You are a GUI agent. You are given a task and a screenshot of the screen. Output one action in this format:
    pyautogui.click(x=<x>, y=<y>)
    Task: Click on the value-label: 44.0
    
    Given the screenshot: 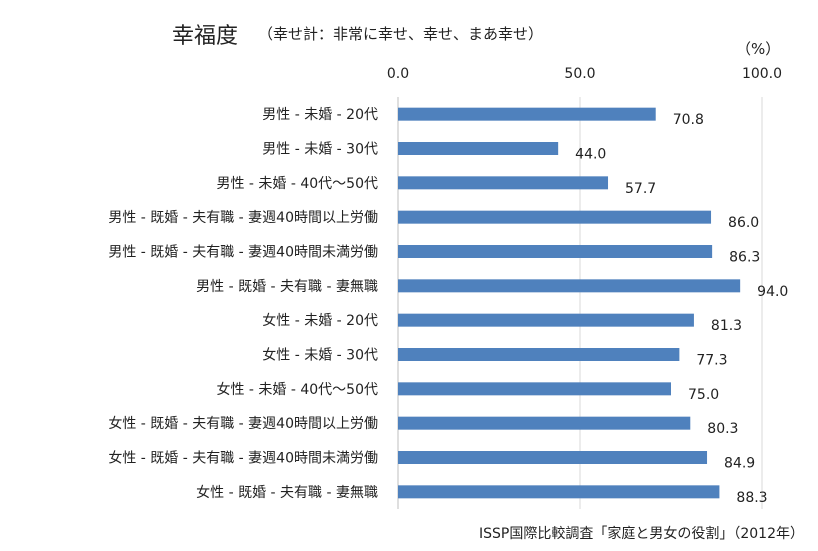 What is the action you would take?
    pyautogui.click(x=590, y=155)
    